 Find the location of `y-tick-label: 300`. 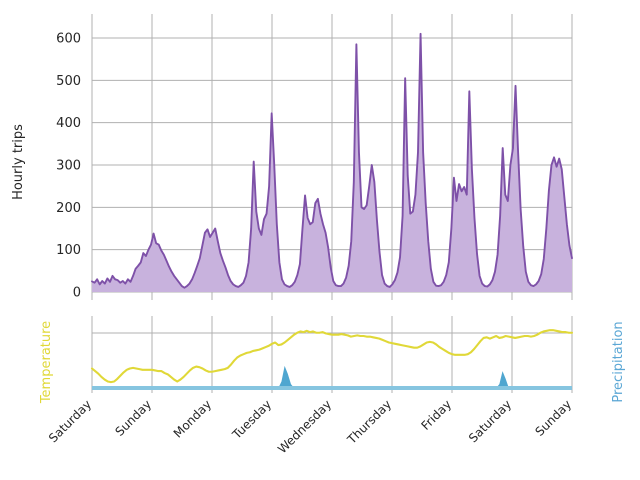

y-tick-label: 300 is located at coordinates (68, 166).